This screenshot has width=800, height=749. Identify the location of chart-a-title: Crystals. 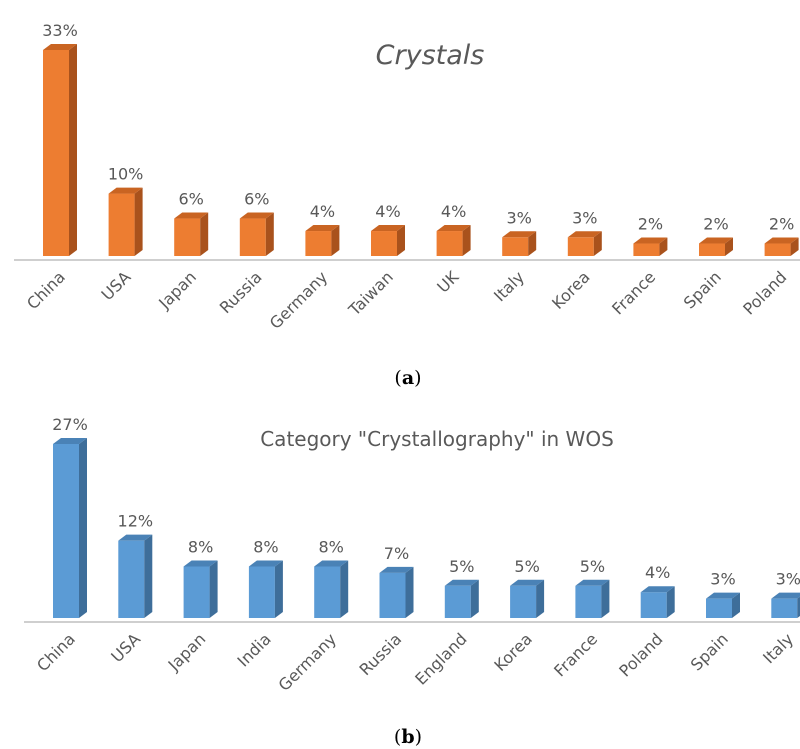
(430, 55).